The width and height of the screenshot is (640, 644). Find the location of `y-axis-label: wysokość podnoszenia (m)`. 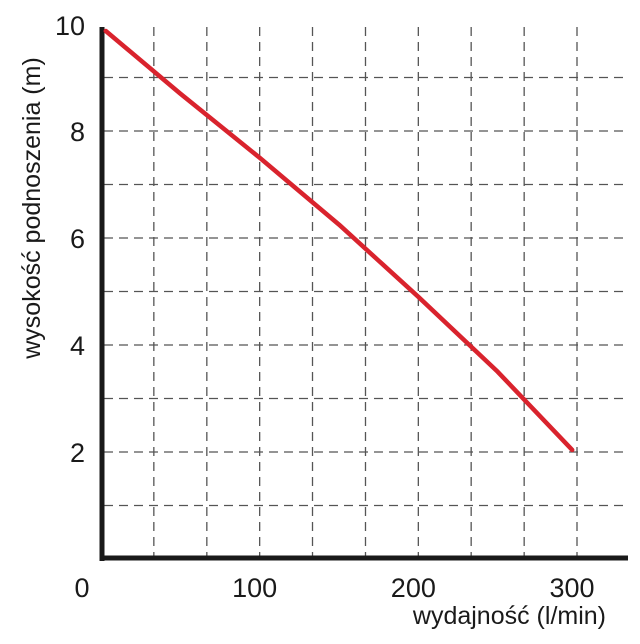

y-axis-label: wysokość podnoszenia (m) is located at coordinates (32, 208).